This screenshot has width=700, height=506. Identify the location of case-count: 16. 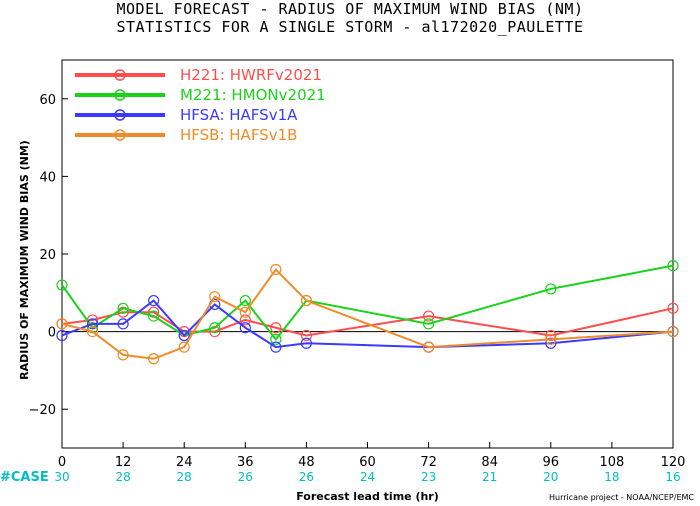
(672, 477).